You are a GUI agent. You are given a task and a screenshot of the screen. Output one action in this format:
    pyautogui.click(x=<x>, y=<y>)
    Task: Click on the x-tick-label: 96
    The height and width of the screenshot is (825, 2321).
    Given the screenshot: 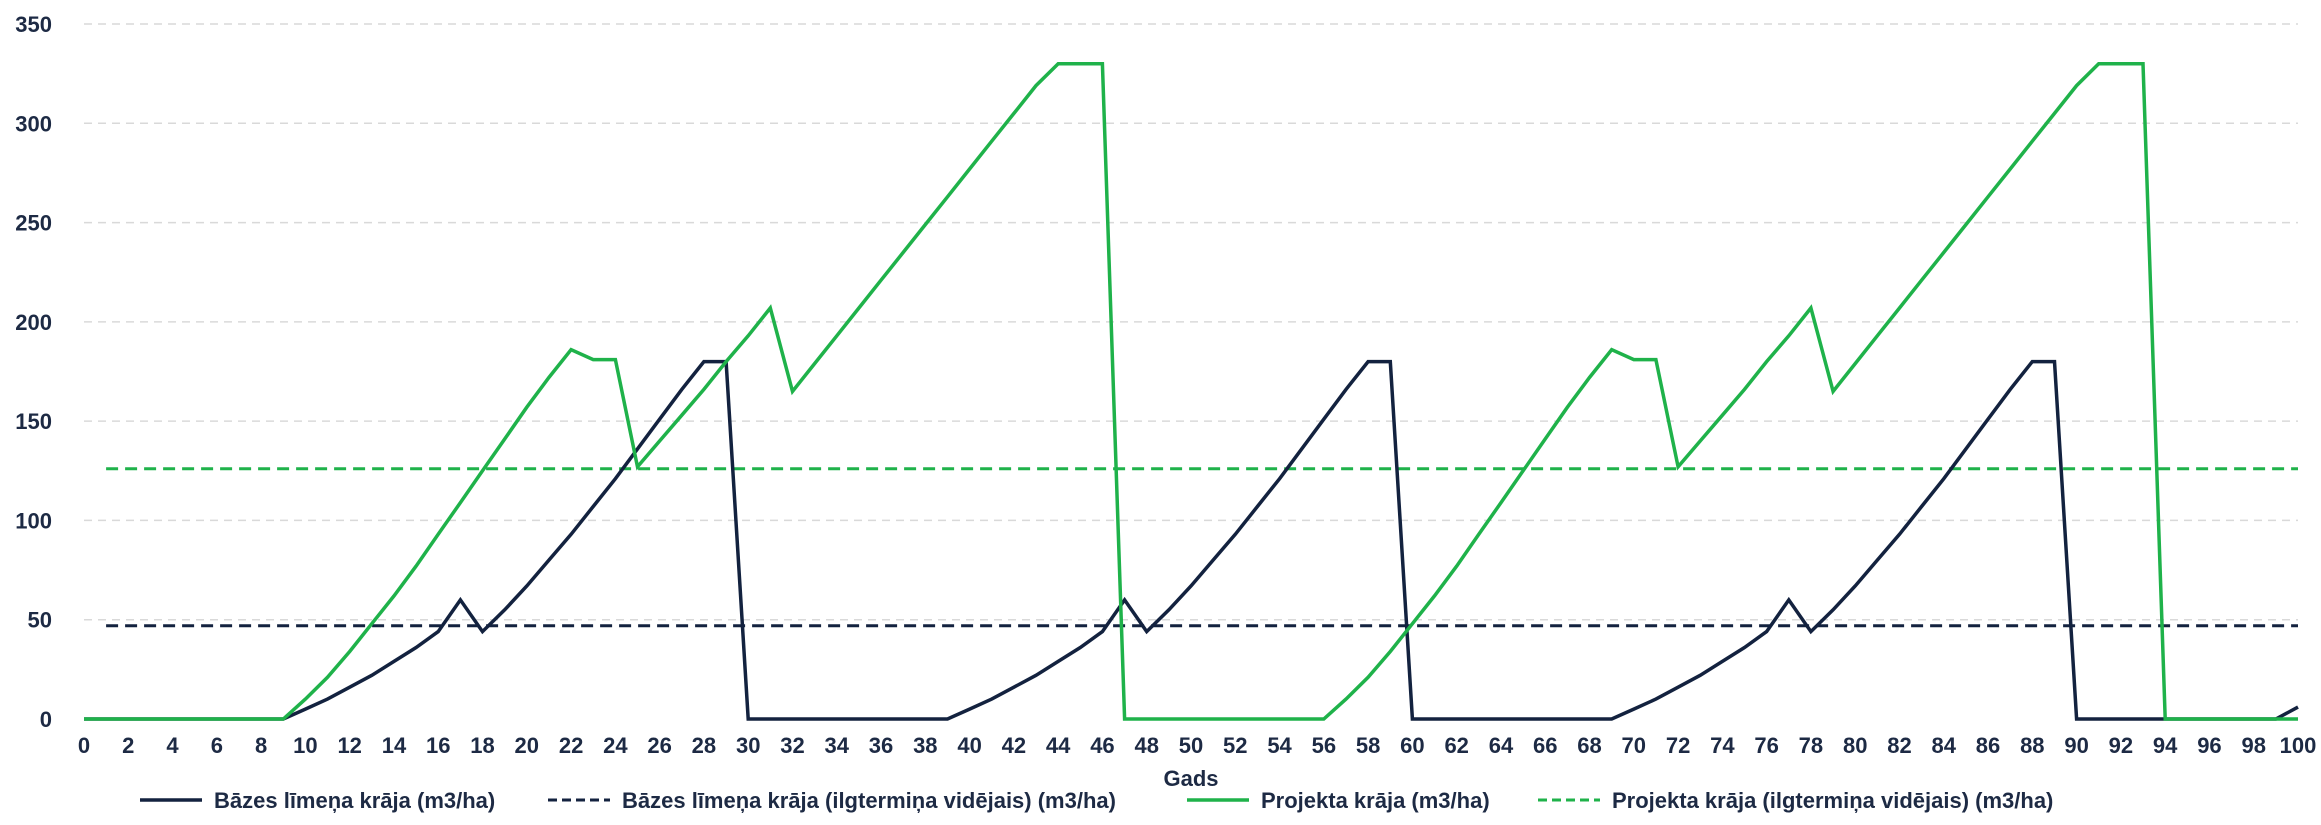 What is the action you would take?
    pyautogui.click(x=2209, y=745)
    